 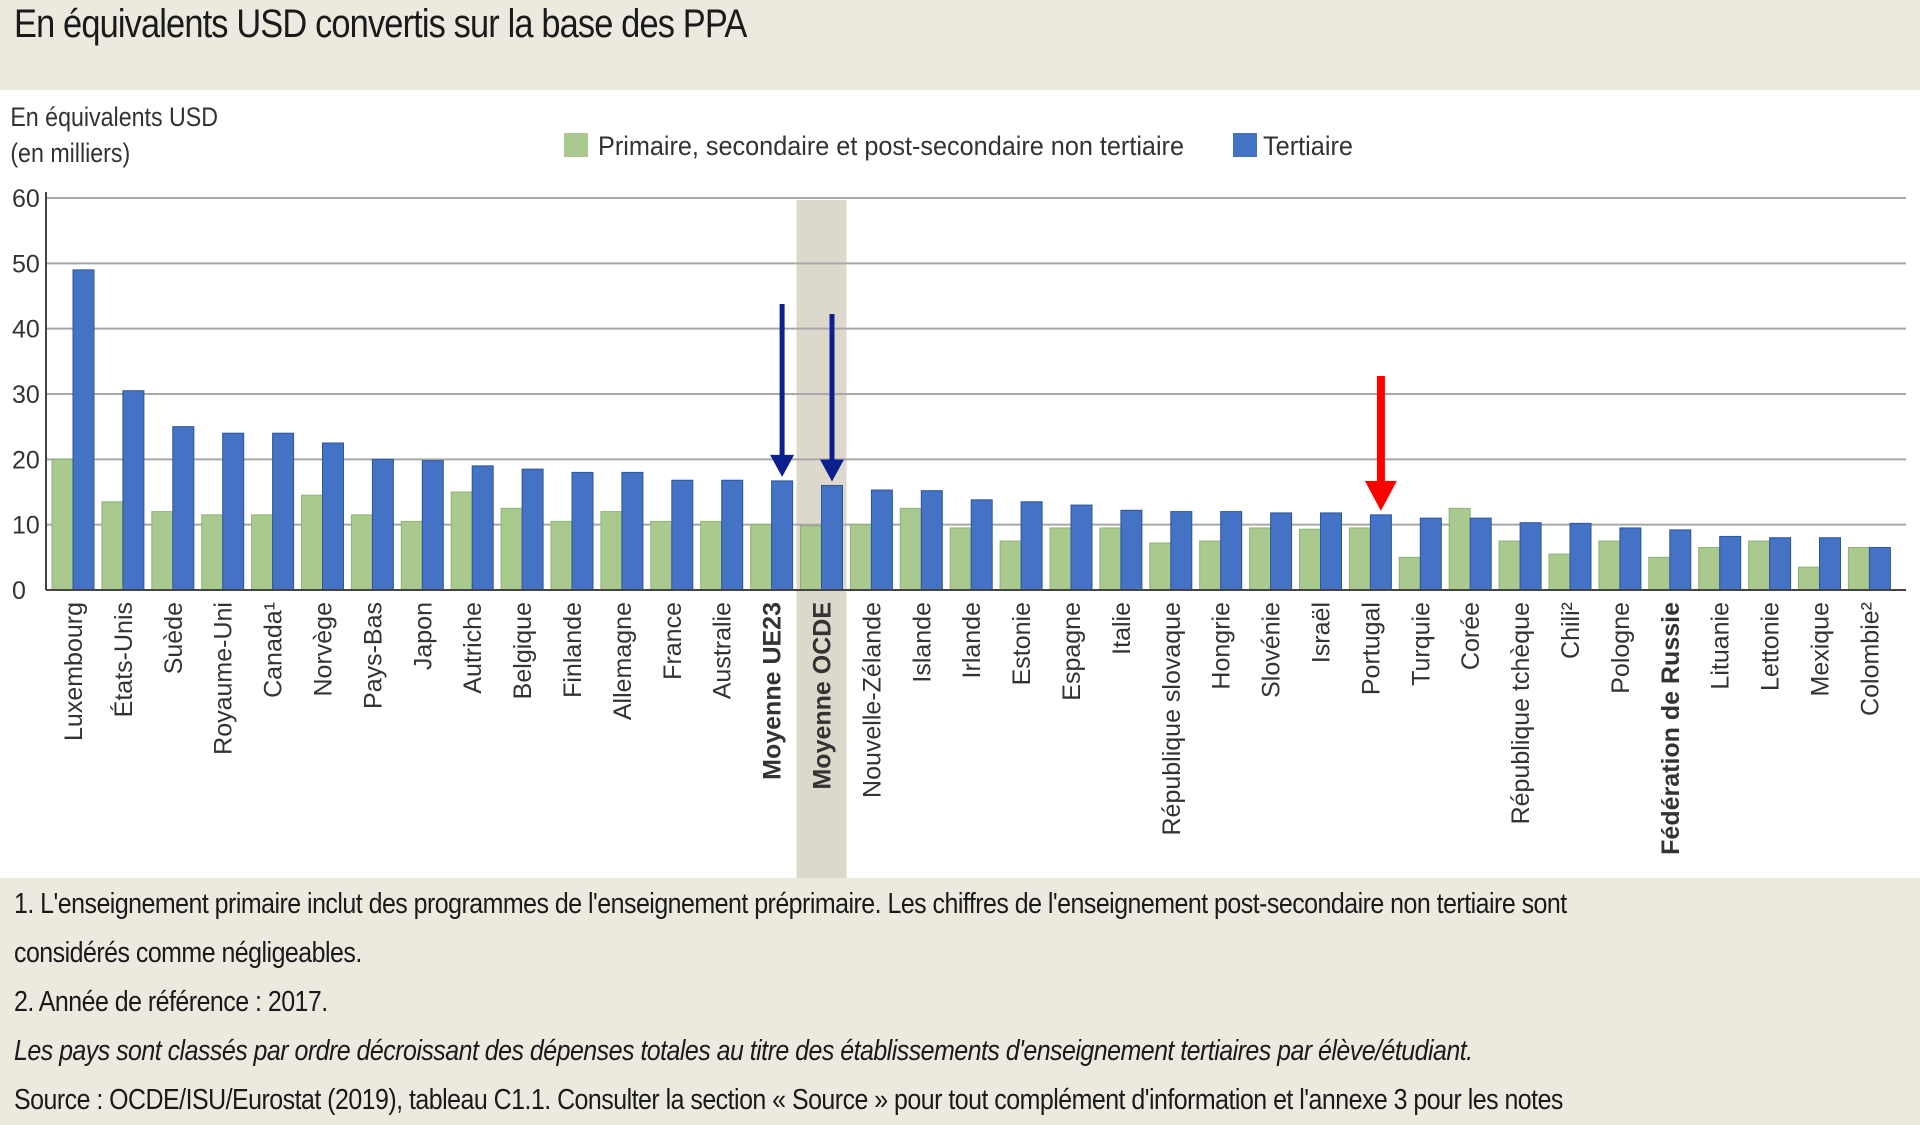 What do you see at coordinates (1272, 650) in the screenshot?
I see `x-tick-label: Slovénie` at bounding box center [1272, 650].